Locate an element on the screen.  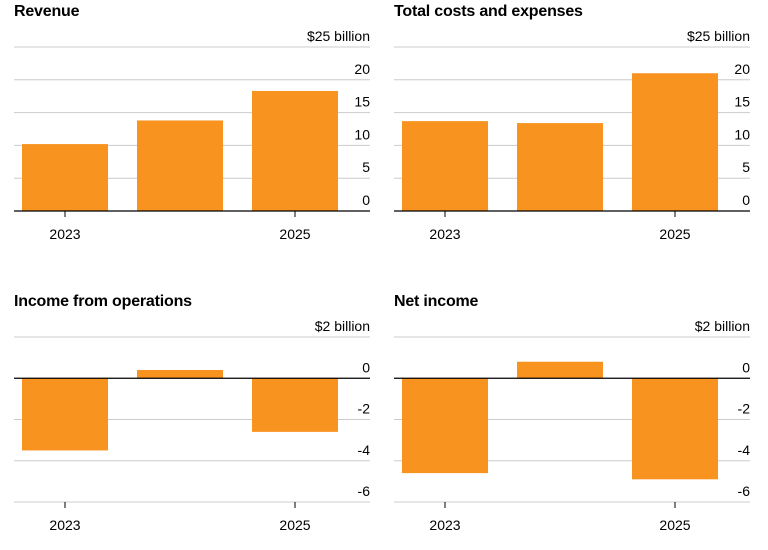
chart-title: Revenue is located at coordinates (47, 11).